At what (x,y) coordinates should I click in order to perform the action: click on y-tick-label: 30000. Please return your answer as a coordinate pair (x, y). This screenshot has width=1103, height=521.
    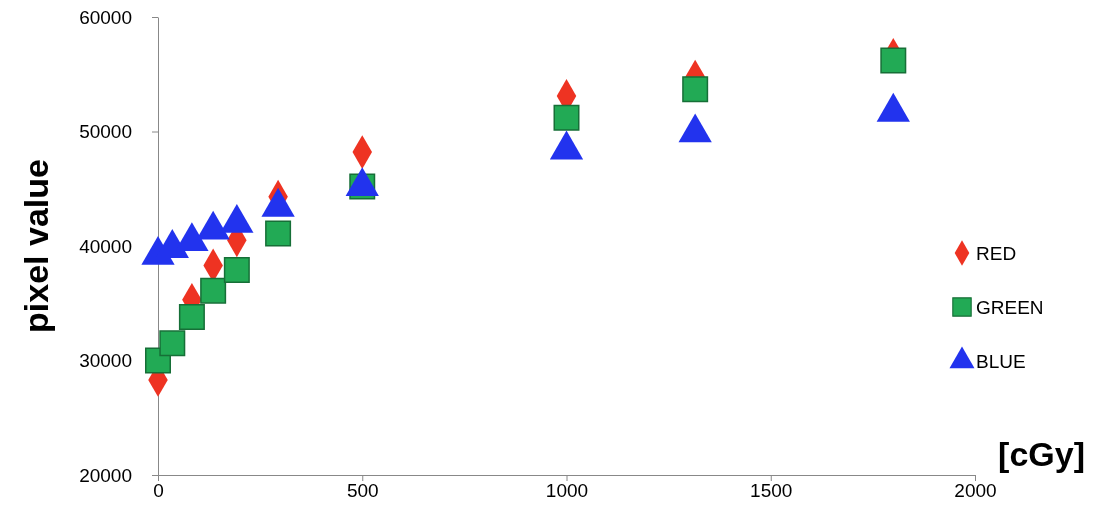
    Looking at the image, I should click on (105, 361).